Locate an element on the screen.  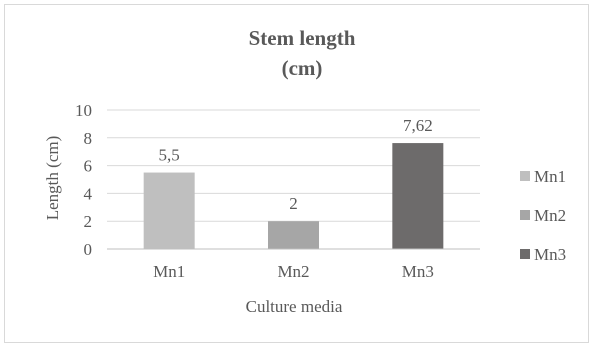
x-axis-label: Culture media is located at coordinates (294, 306).